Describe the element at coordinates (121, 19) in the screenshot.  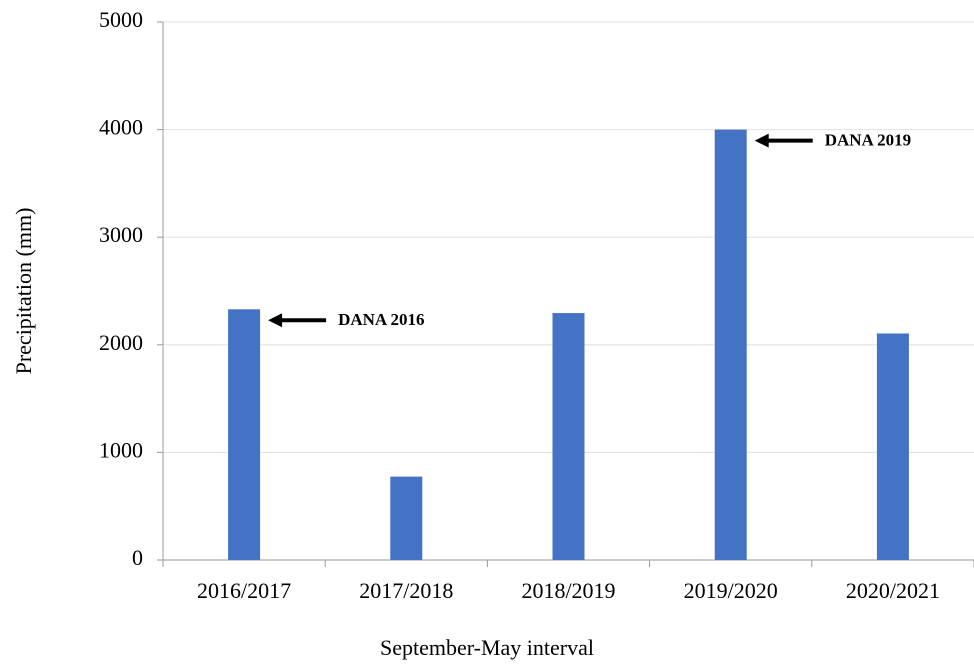
I see `y-tick-label: 5000` at that location.